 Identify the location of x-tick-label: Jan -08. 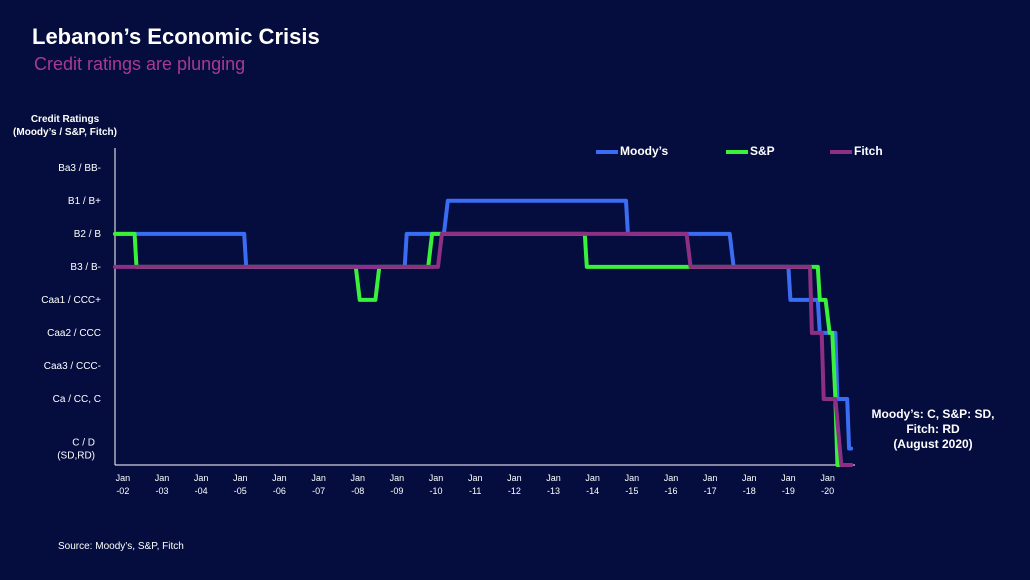
(357, 484).